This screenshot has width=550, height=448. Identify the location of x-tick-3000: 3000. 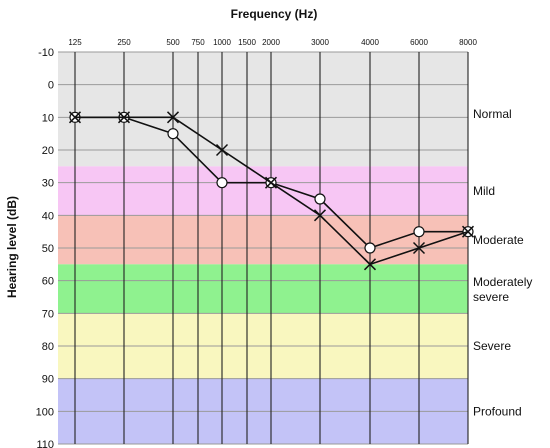
(320, 42).